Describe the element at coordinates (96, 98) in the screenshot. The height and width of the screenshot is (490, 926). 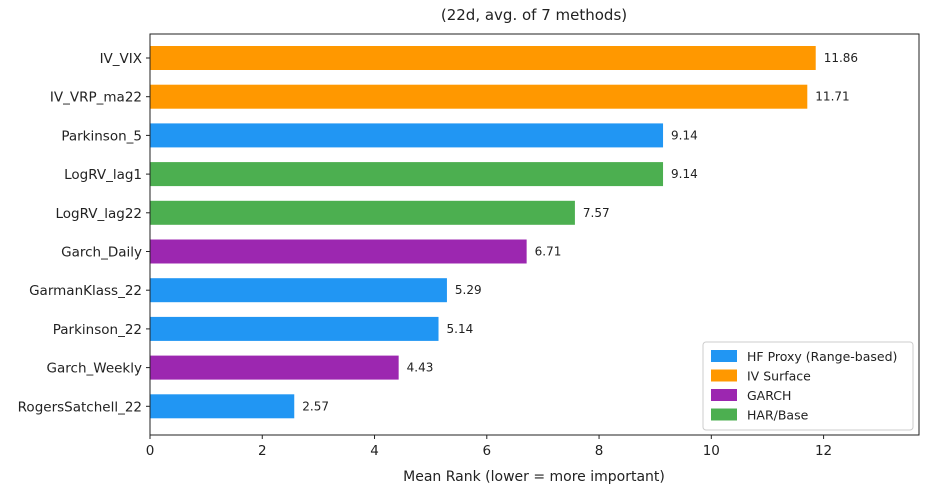
I see `y-tick-label: IV_VRP_ma22` at that location.